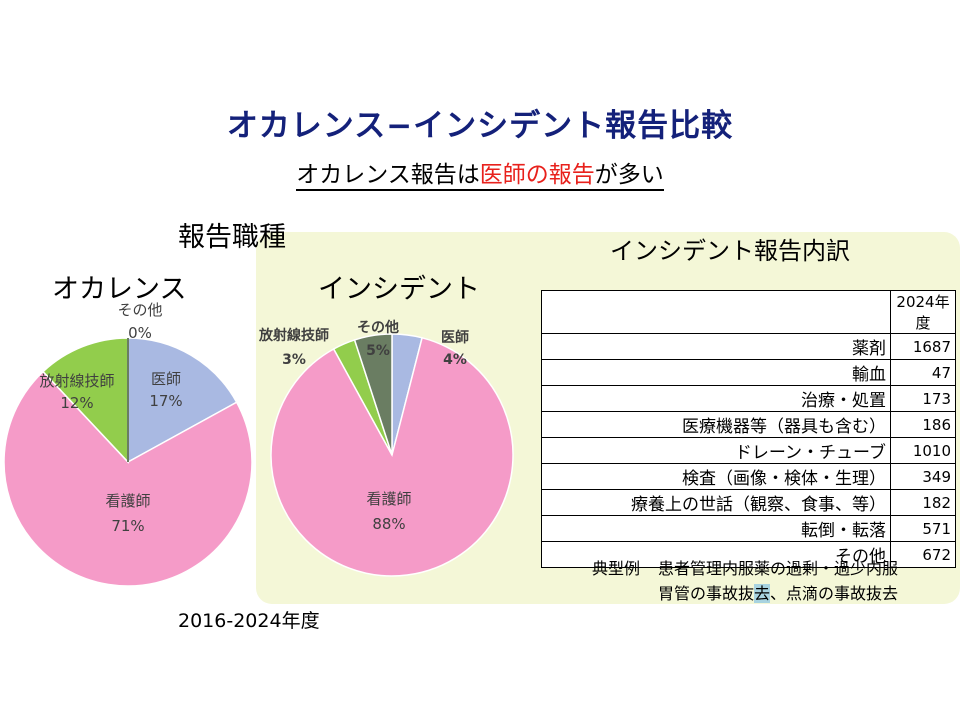 The width and height of the screenshot is (960, 720). I want to click on table-header-row: 2024年度, so click(748, 312).